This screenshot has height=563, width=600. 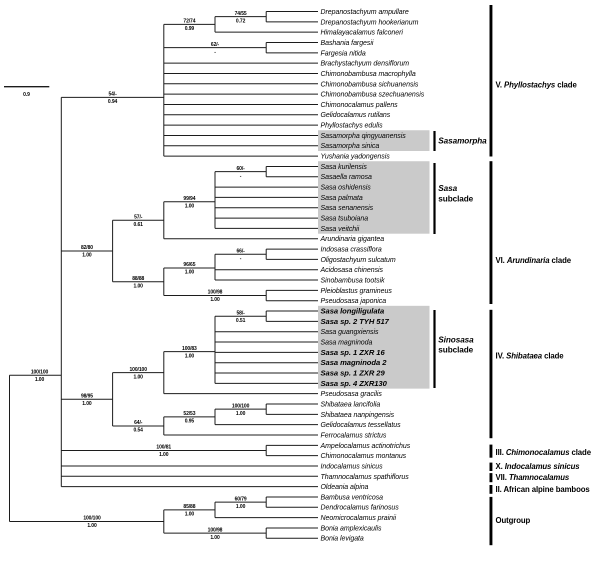 What do you see at coordinates (353, 372) in the screenshot?
I see `svg-text: Sasa sp. 1 ZXR 29` at bounding box center [353, 372].